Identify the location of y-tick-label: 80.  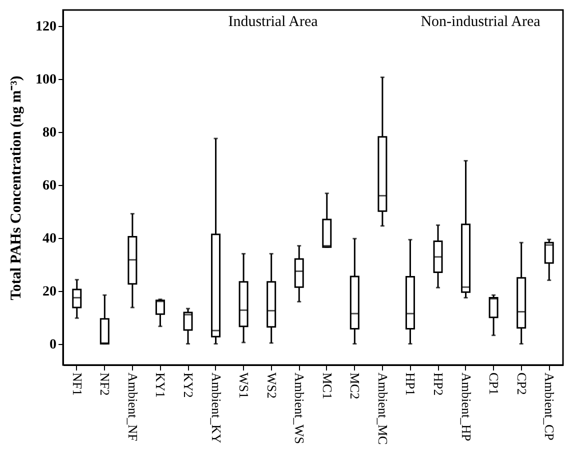
(49, 132).